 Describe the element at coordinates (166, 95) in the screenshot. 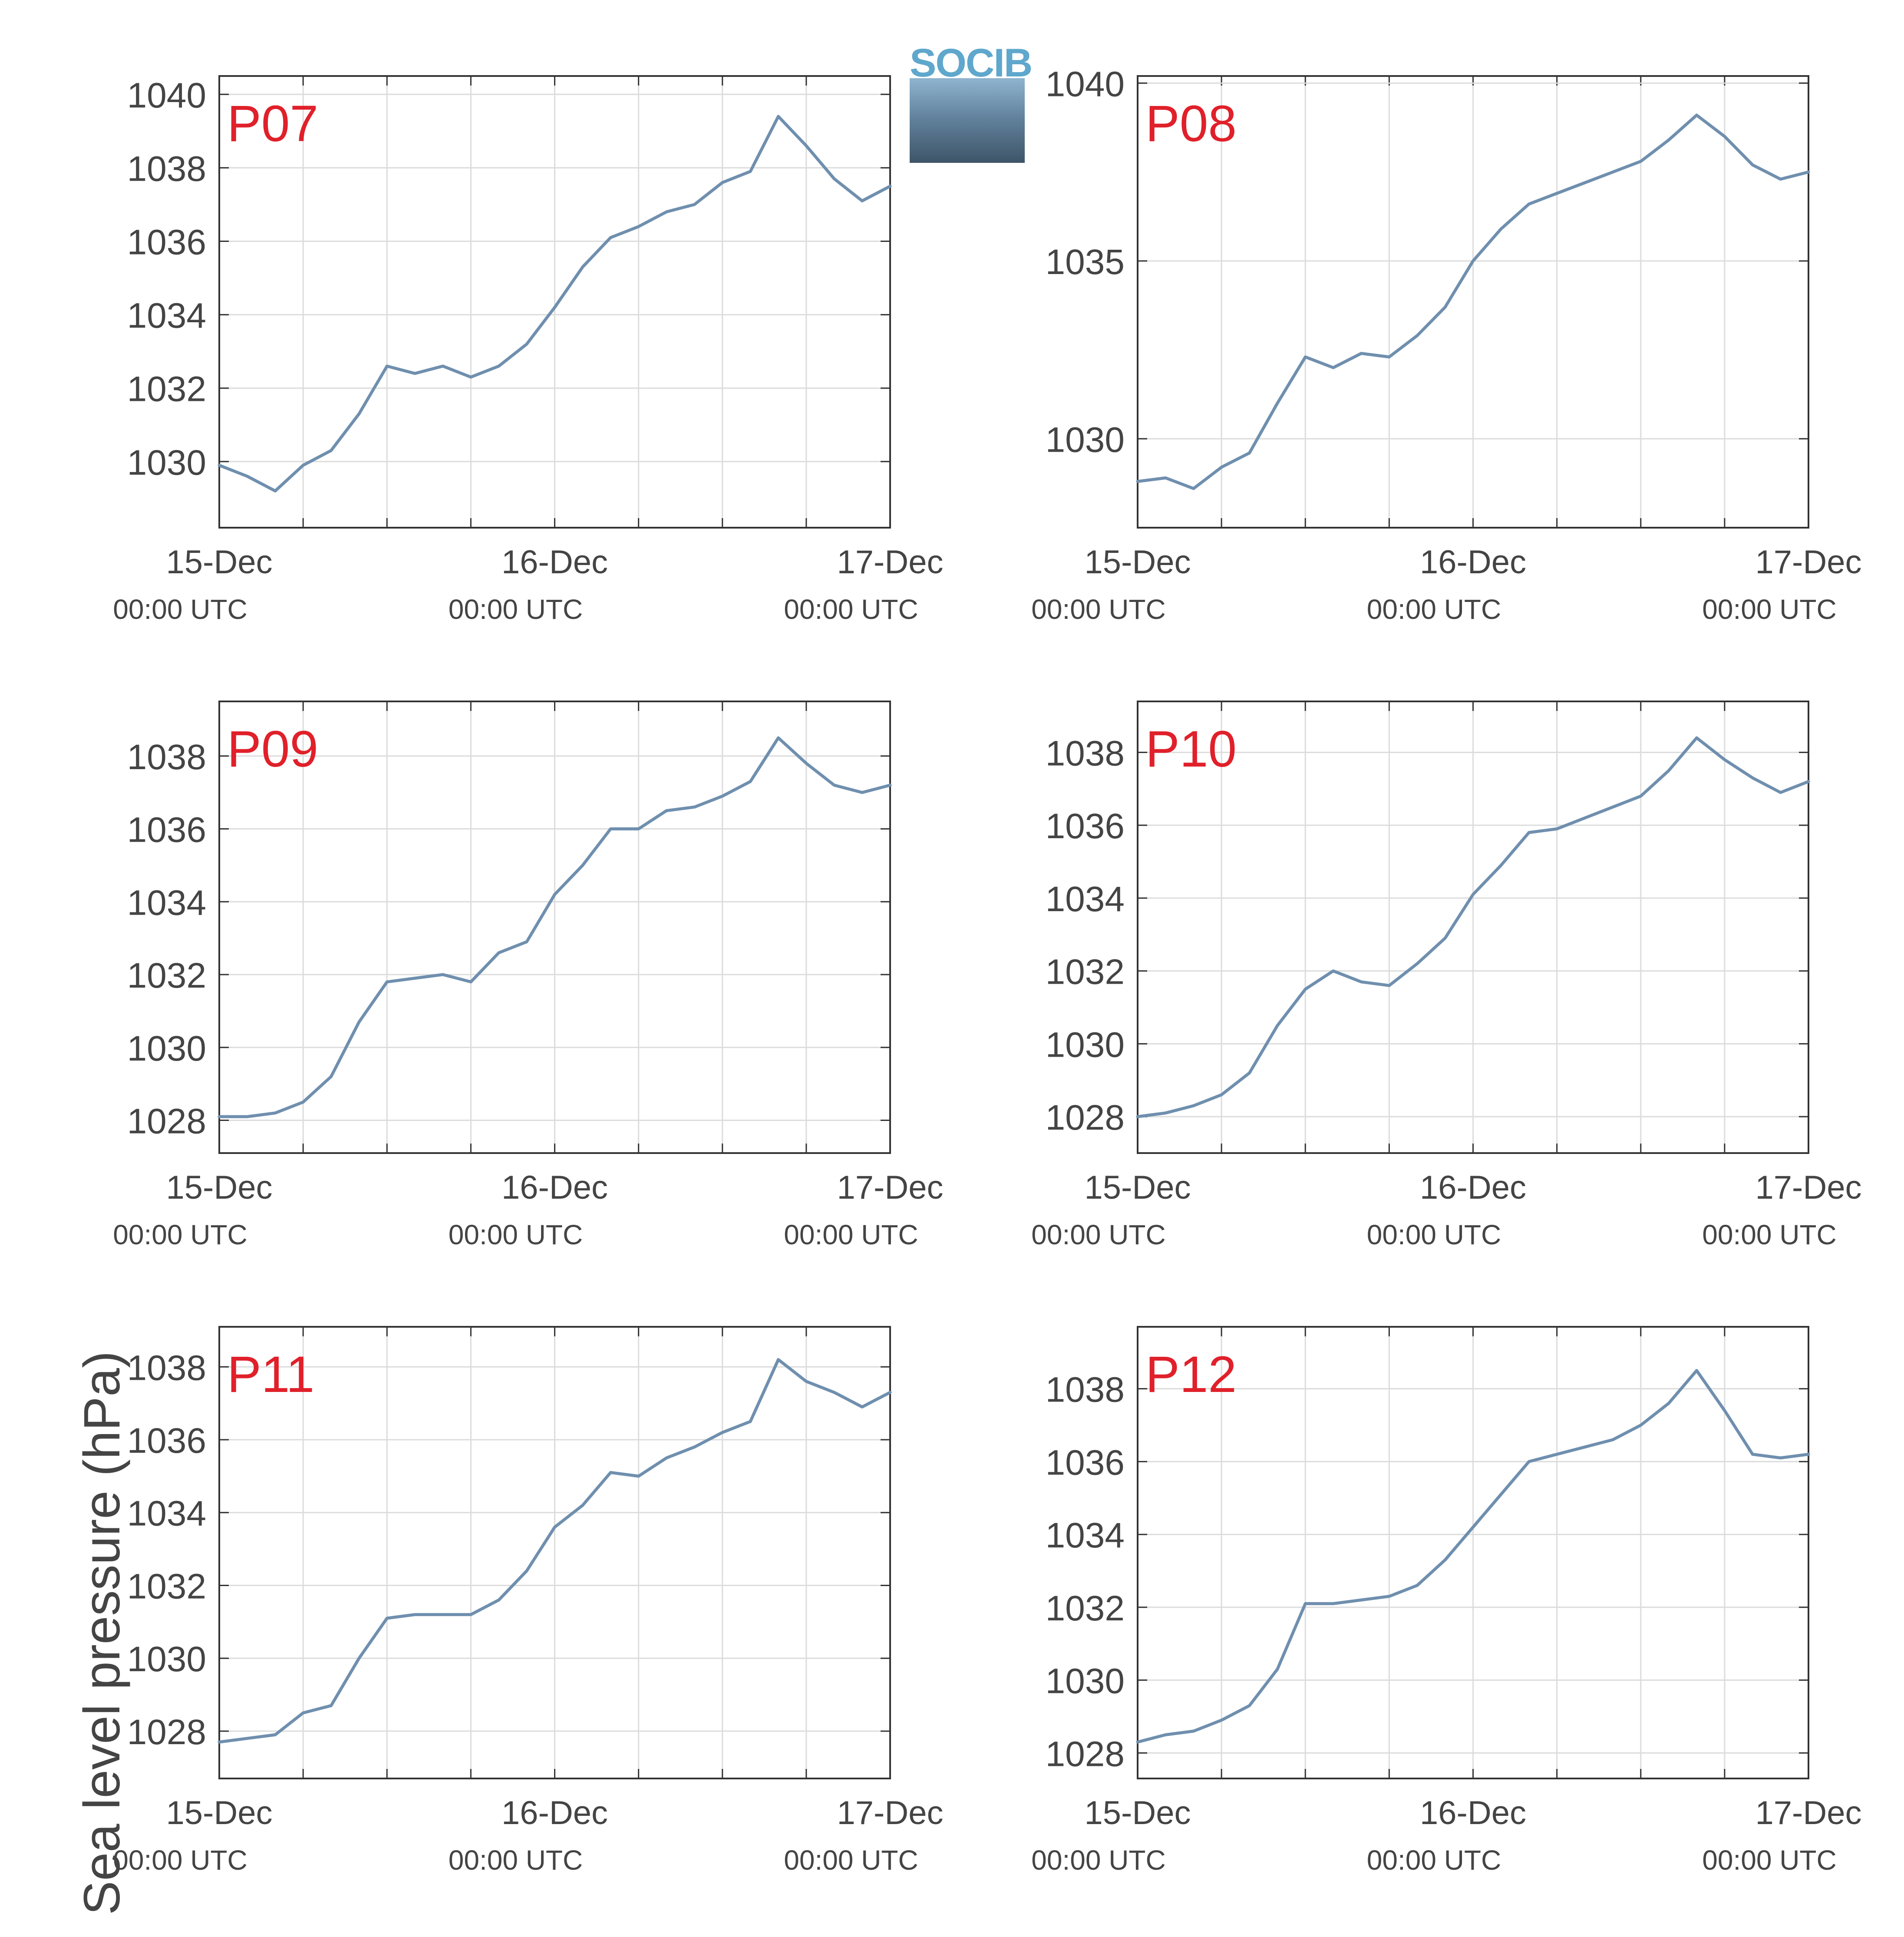

I see `y-tick-label: 1040` at that location.